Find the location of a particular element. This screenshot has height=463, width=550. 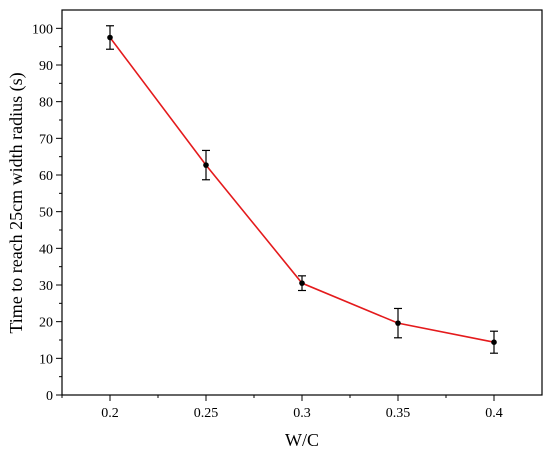

y-tick-label: 20 is located at coordinates (46, 323).